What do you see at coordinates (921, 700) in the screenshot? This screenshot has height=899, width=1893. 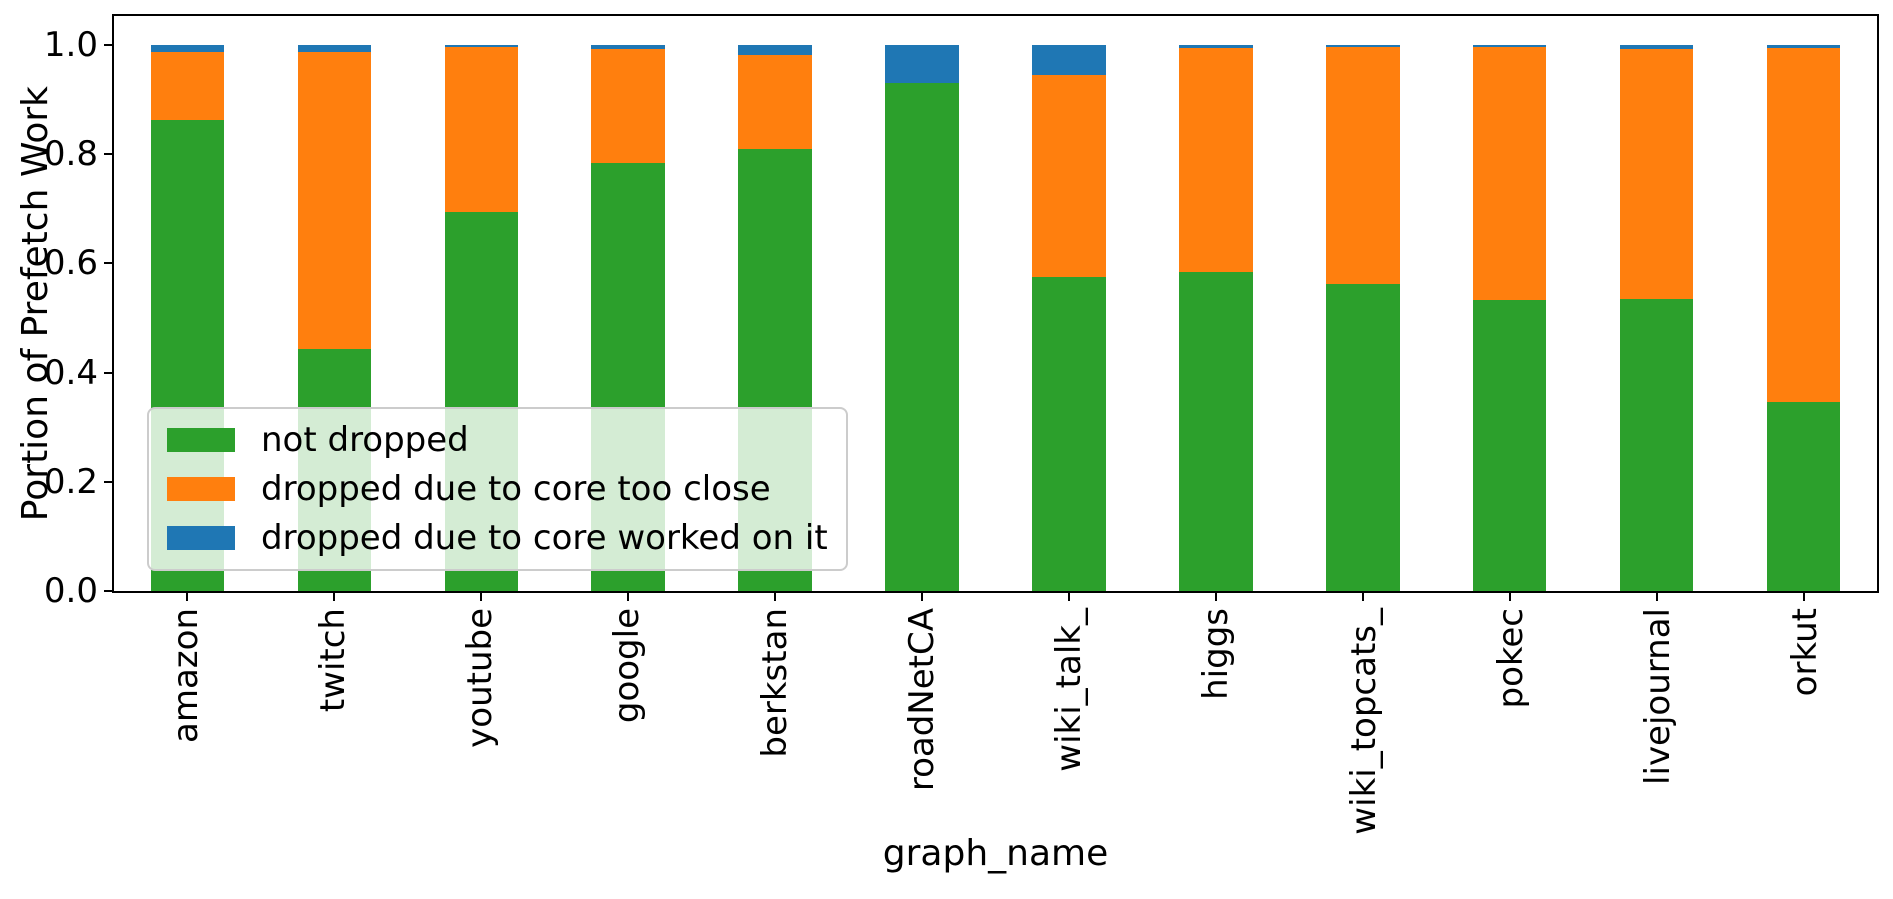 I see `x-tick-label-roadnetca: roadNetCA` at bounding box center [921, 700].